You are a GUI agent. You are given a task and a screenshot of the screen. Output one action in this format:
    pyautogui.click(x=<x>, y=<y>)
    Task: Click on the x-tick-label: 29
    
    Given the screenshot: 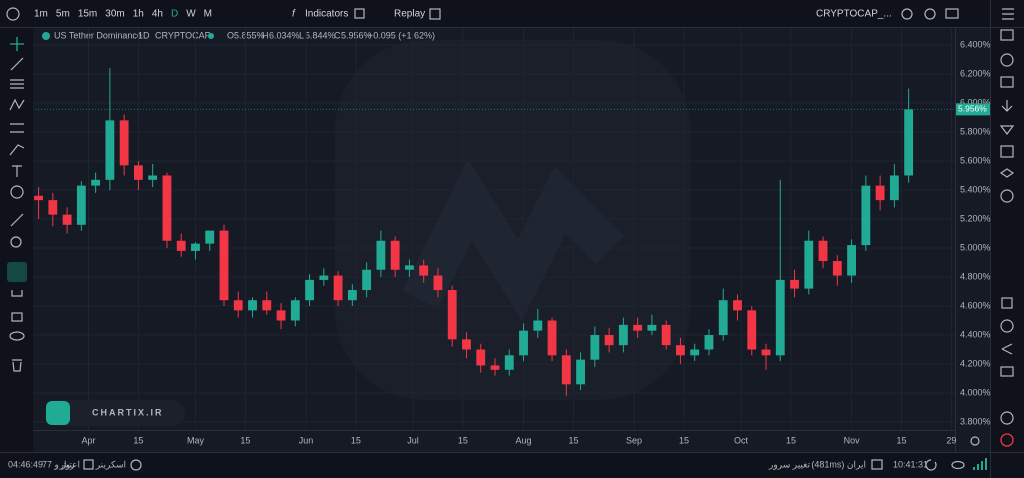 What is the action you would take?
    pyautogui.click(x=951, y=440)
    